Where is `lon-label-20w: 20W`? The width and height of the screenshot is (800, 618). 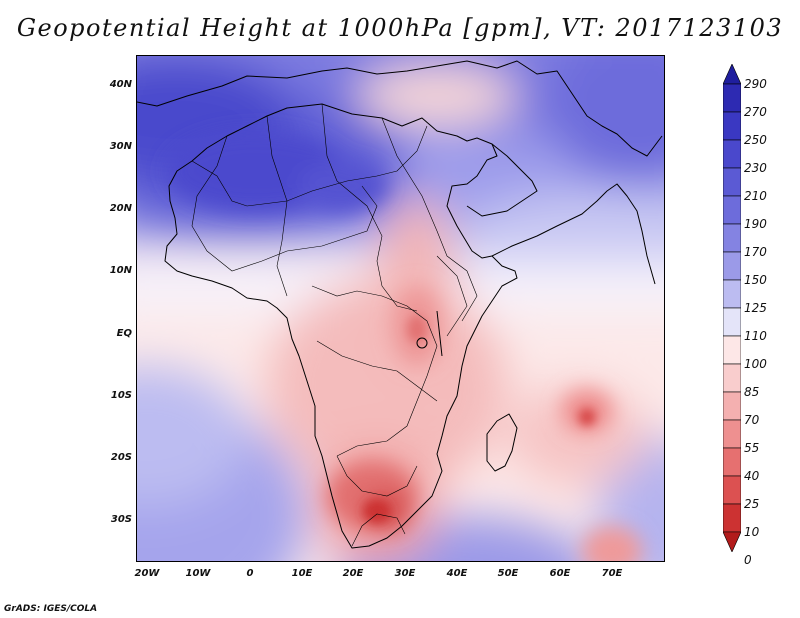 lon-label-20w: 20W is located at coordinates (147, 573).